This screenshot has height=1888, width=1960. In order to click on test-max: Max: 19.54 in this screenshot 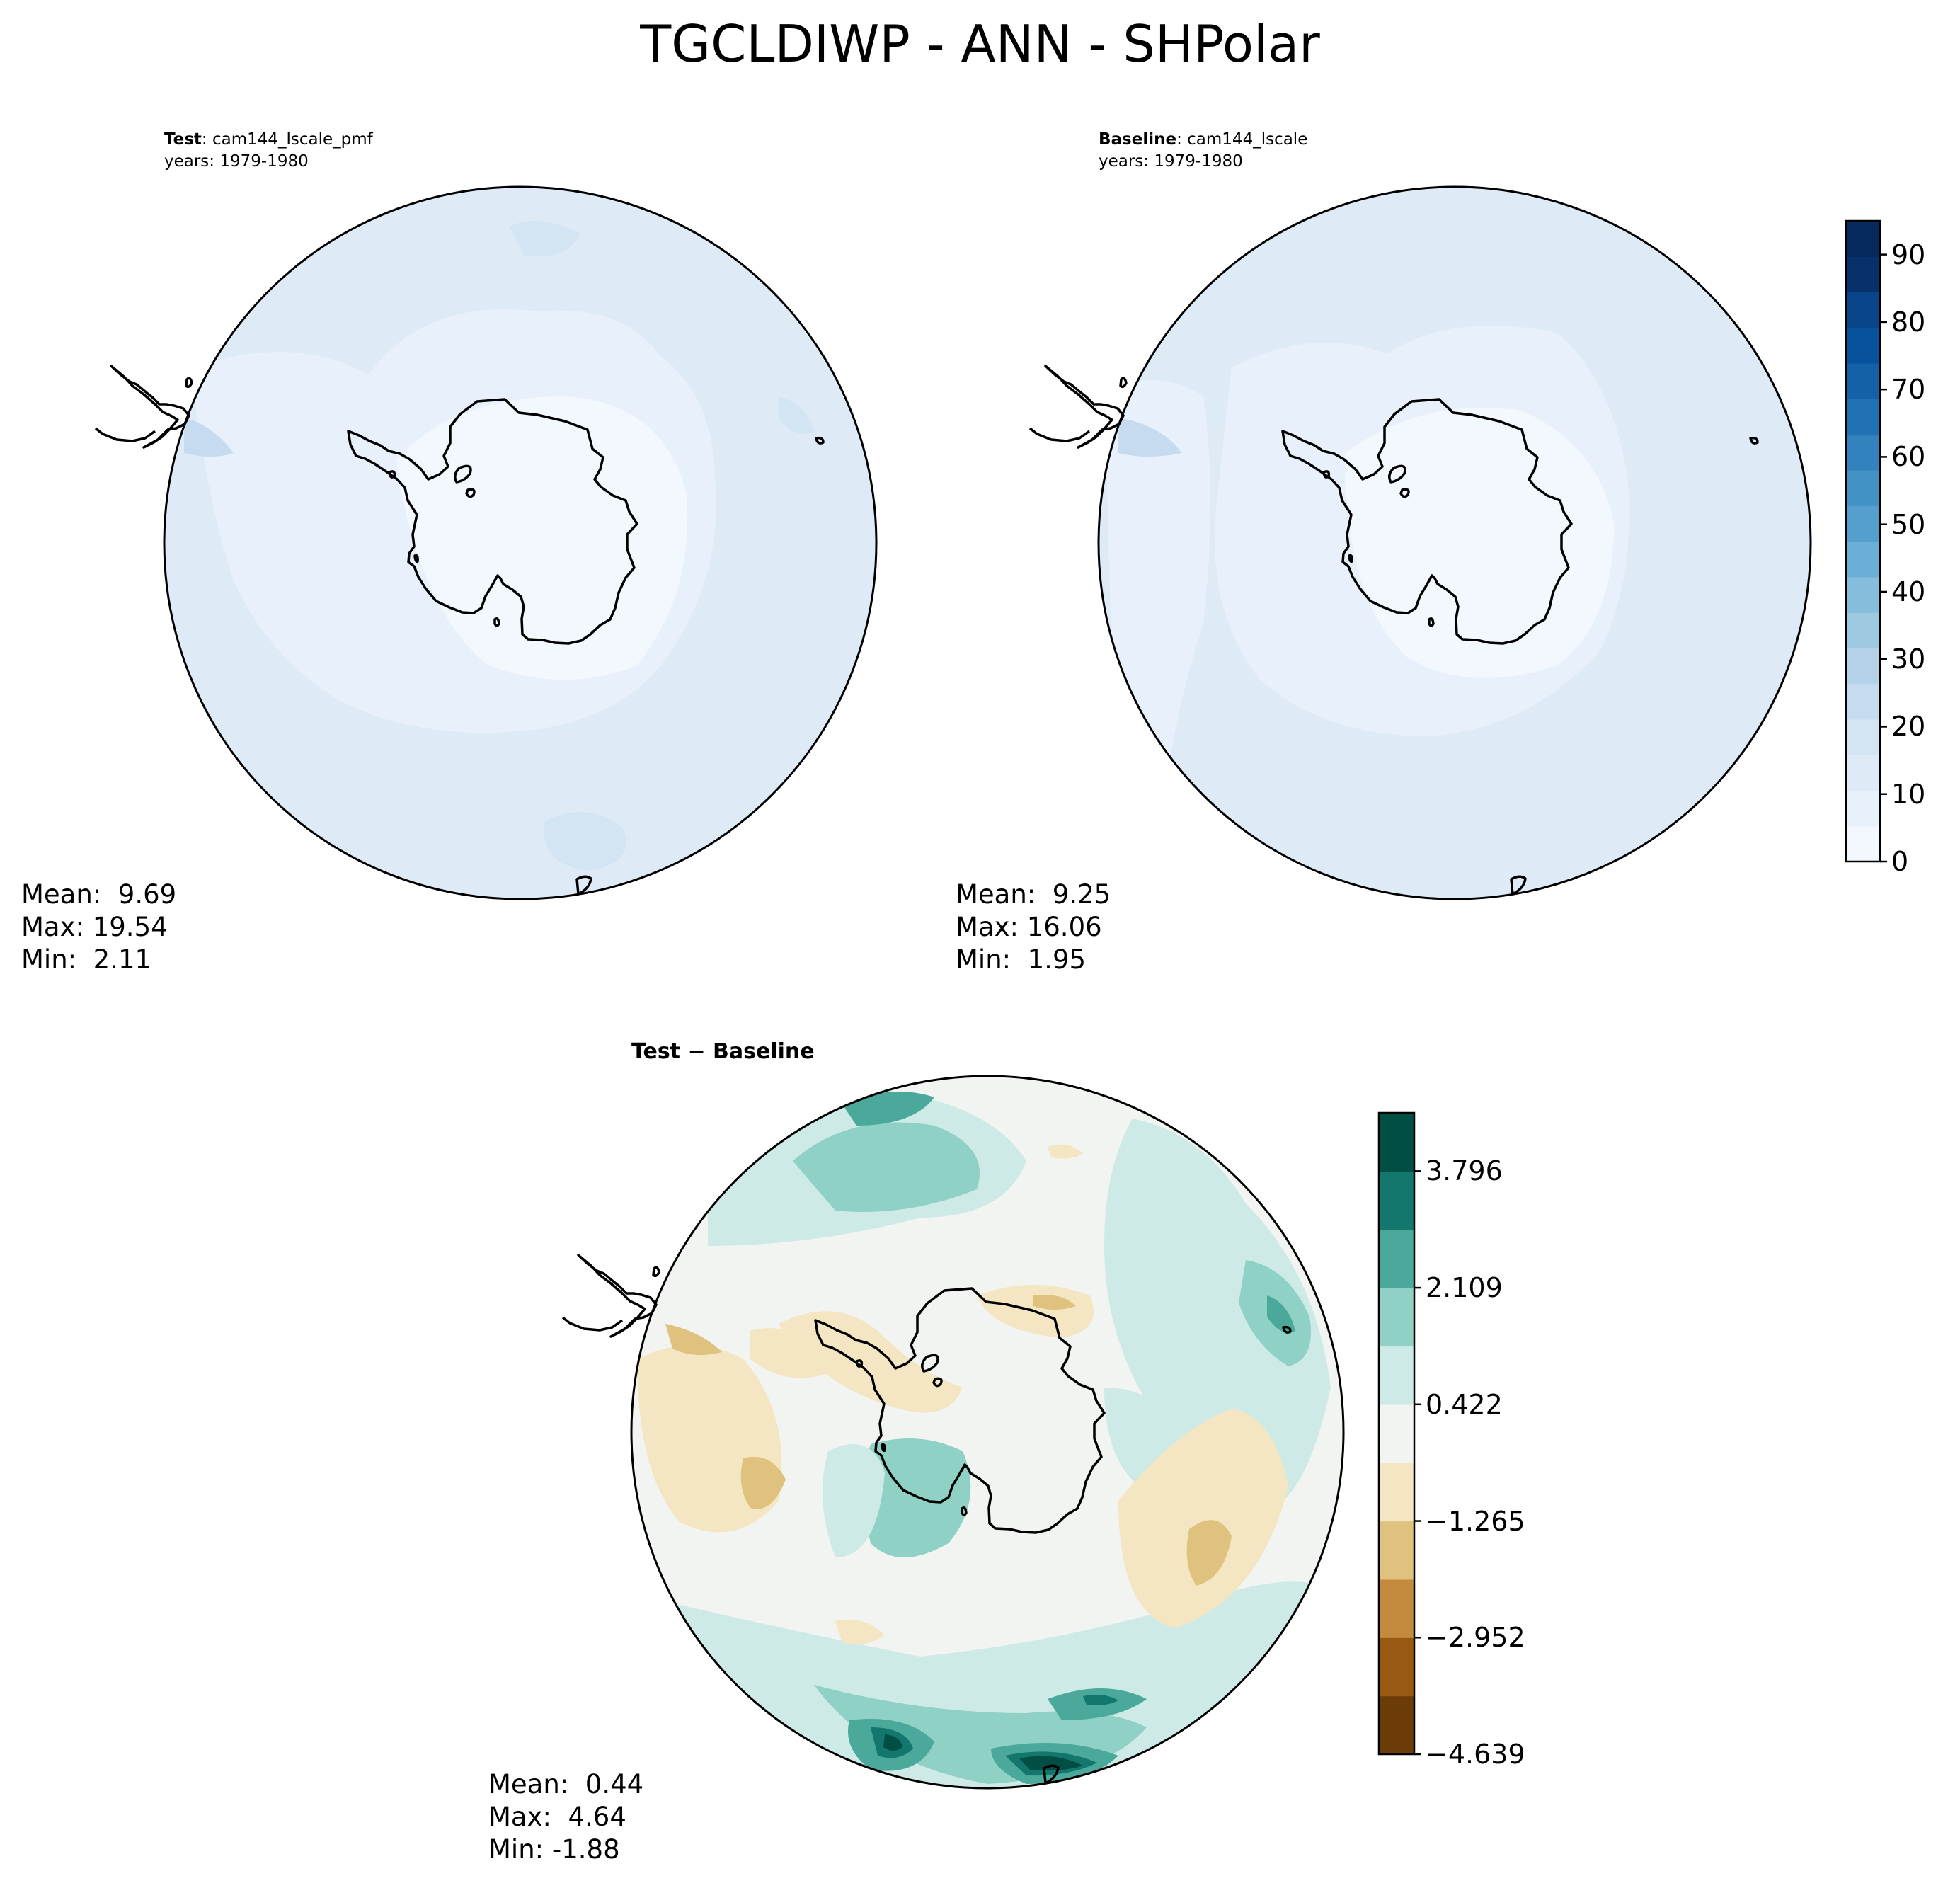, I will do `click(94, 927)`.